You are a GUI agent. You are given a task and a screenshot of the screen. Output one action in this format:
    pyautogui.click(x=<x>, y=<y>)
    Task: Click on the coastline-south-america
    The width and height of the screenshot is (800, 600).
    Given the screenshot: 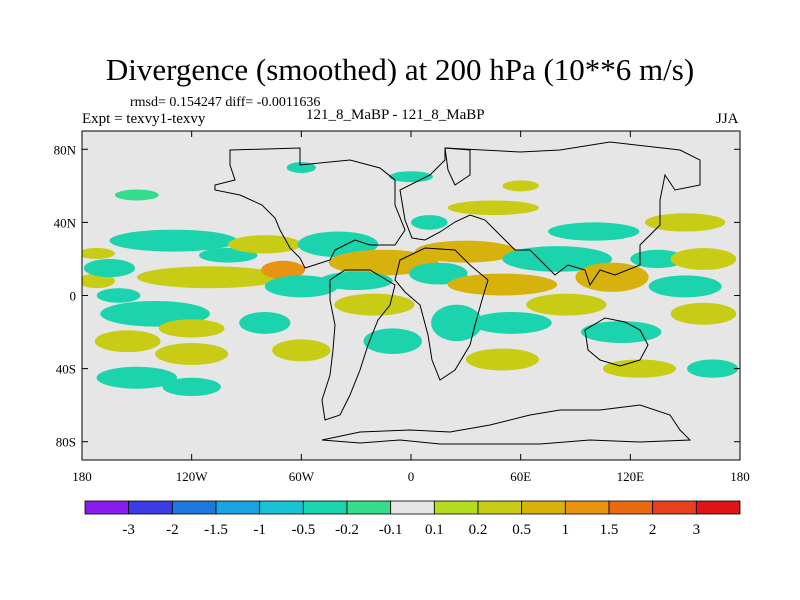 What is the action you would take?
    pyautogui.click(x=358, y=345)
    